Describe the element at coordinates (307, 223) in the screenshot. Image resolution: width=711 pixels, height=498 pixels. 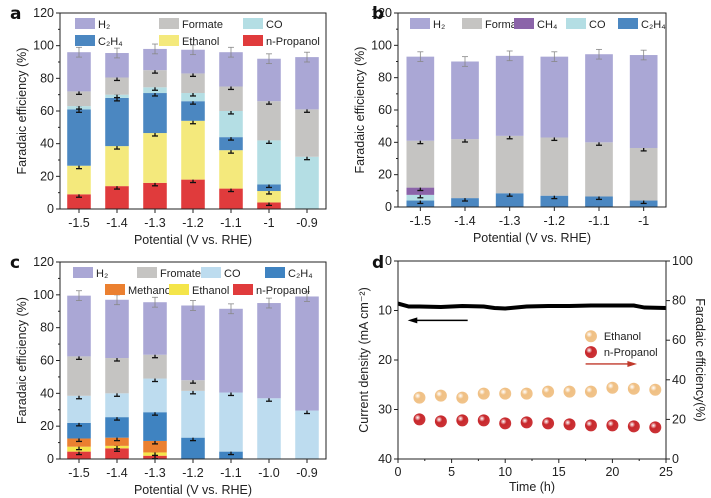
I see `x-tick-label: -0.9` at that location.